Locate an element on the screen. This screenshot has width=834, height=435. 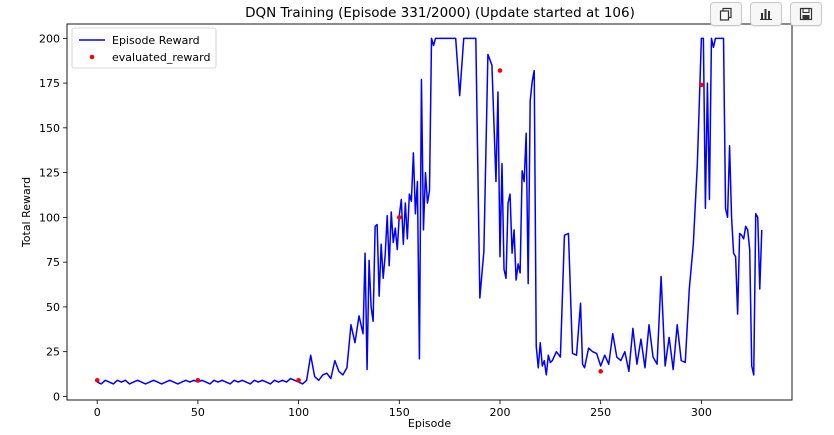
save-icon is located at coordinates (806, 14).